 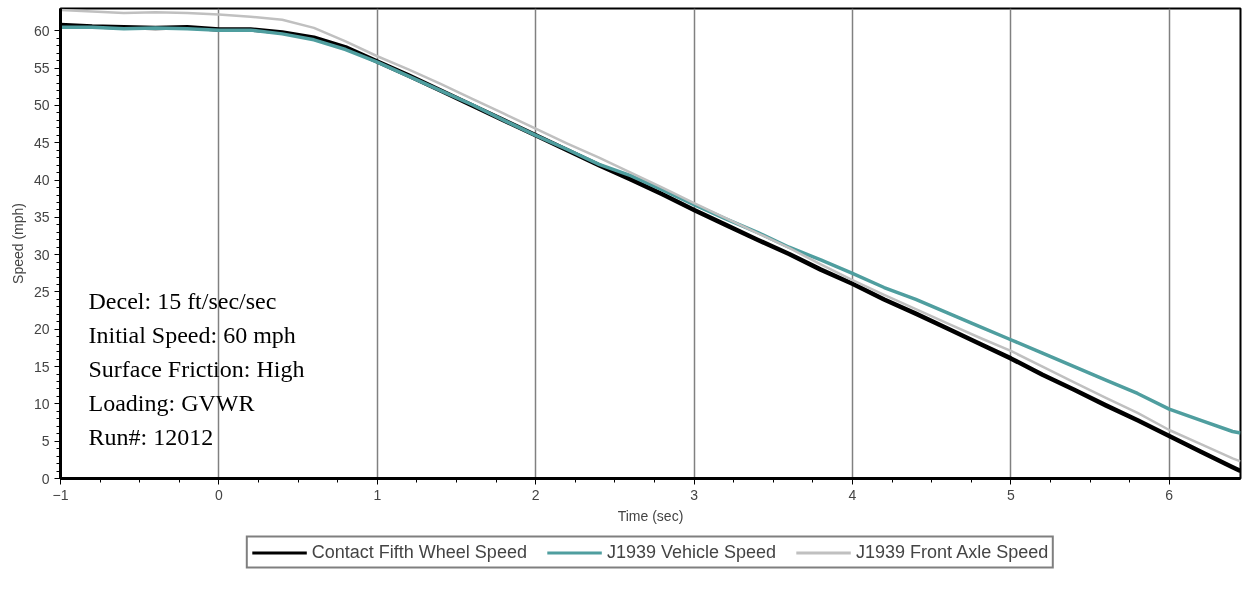 I want to click on x-tick-label: 5, so click(x=1010, y=494).